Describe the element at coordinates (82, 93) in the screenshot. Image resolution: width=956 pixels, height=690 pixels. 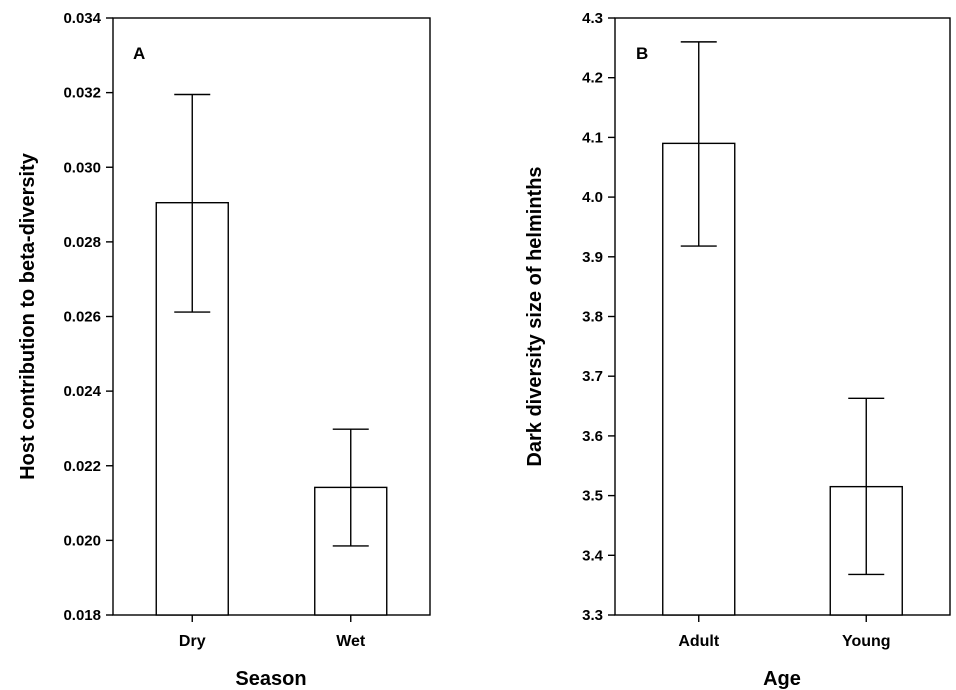
I see `y-tick-label: 0.032` at that location.